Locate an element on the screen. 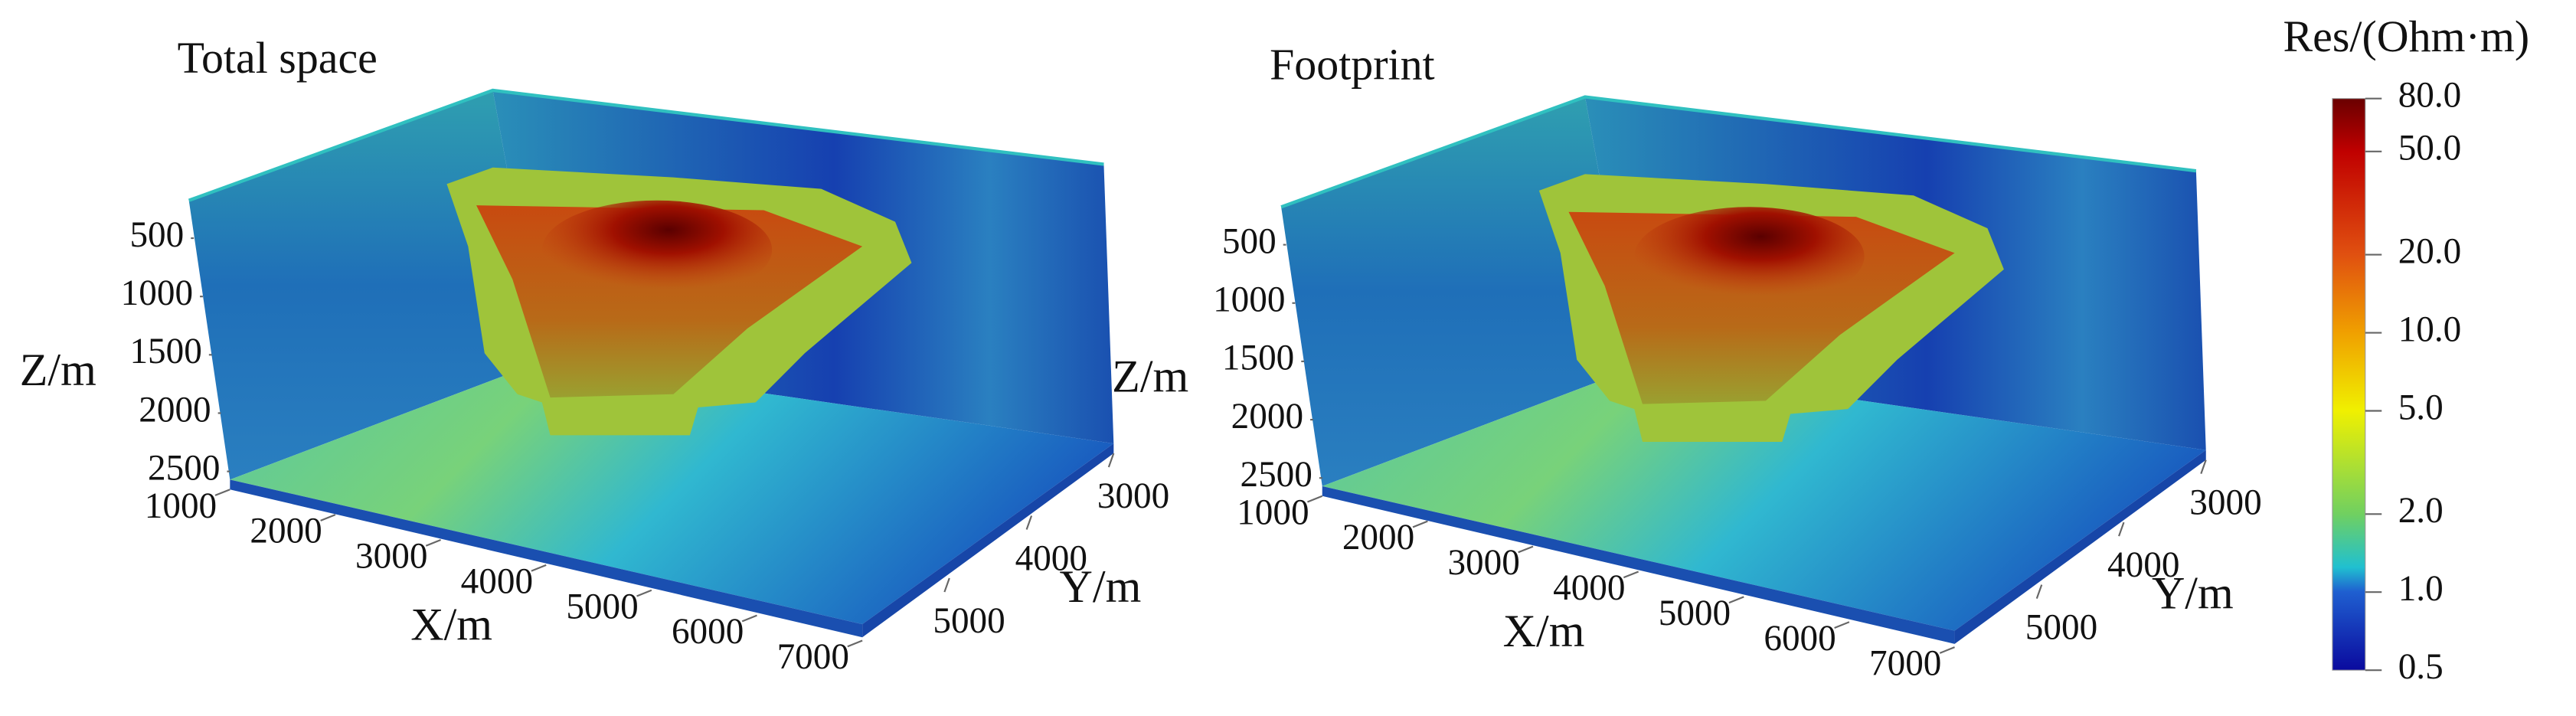 The image size is (2576, 716). colorbar-title: Res/(Ohm·m) is located at coordinates (2406, 36).